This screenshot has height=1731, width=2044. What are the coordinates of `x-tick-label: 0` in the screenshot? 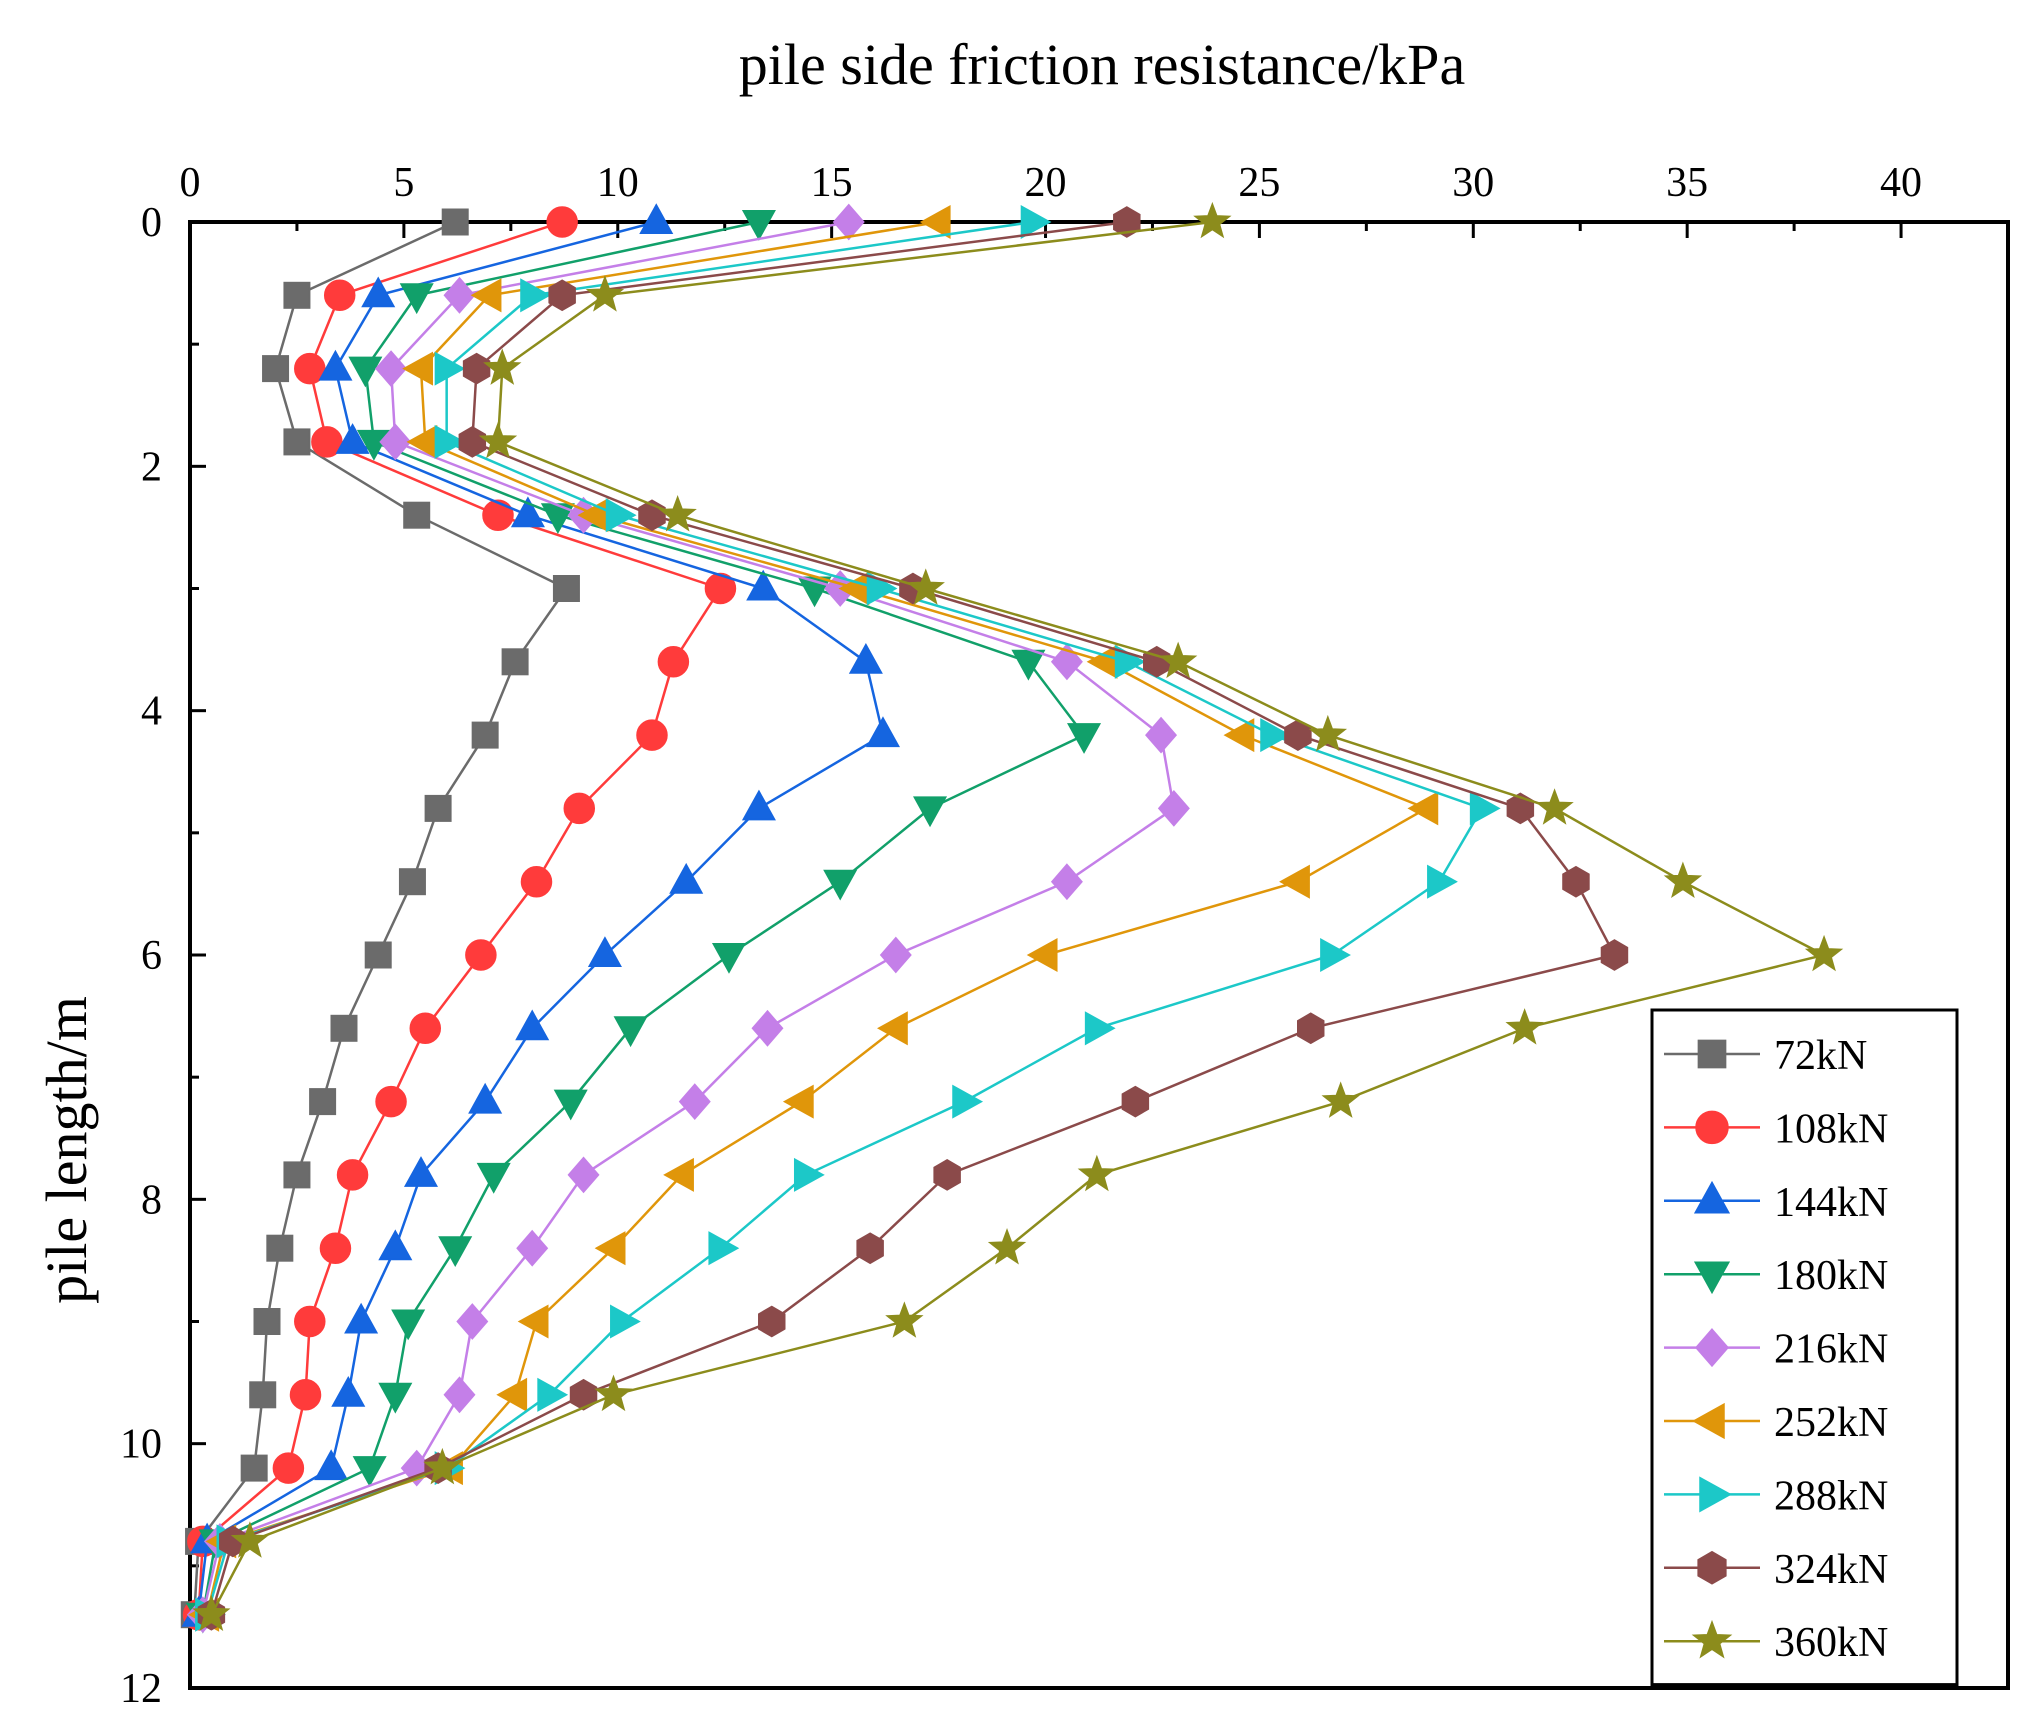 It's located at (190, 183).